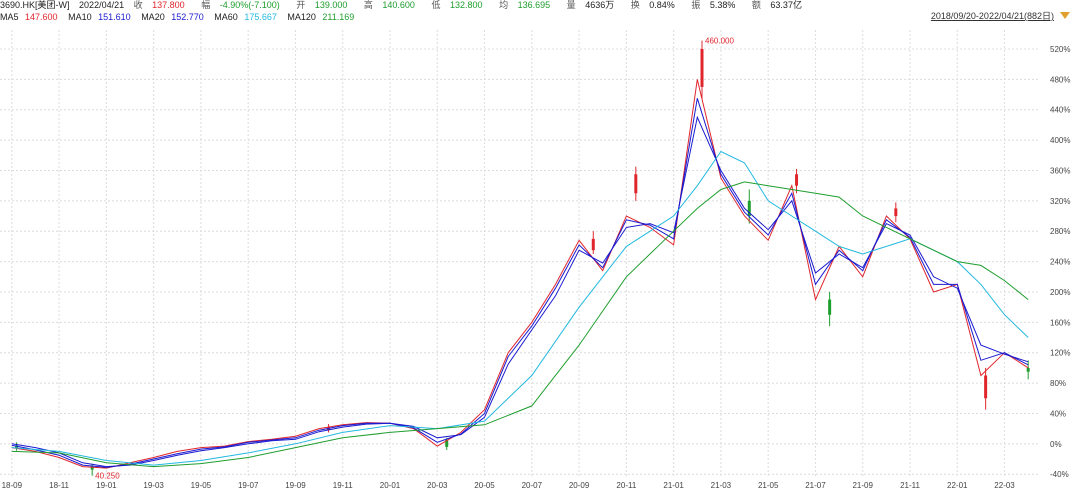  Describe the element at coordinates (600, 5) in the screenshot. I see `volume-value: 4636万` at that location.